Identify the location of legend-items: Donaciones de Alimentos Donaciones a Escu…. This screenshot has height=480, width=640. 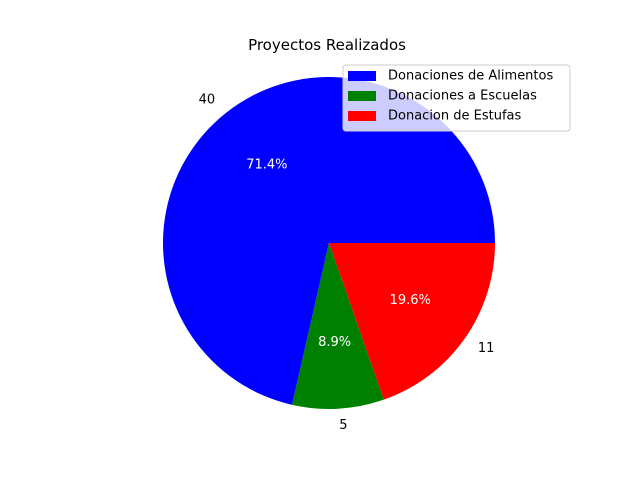
(450, 96).